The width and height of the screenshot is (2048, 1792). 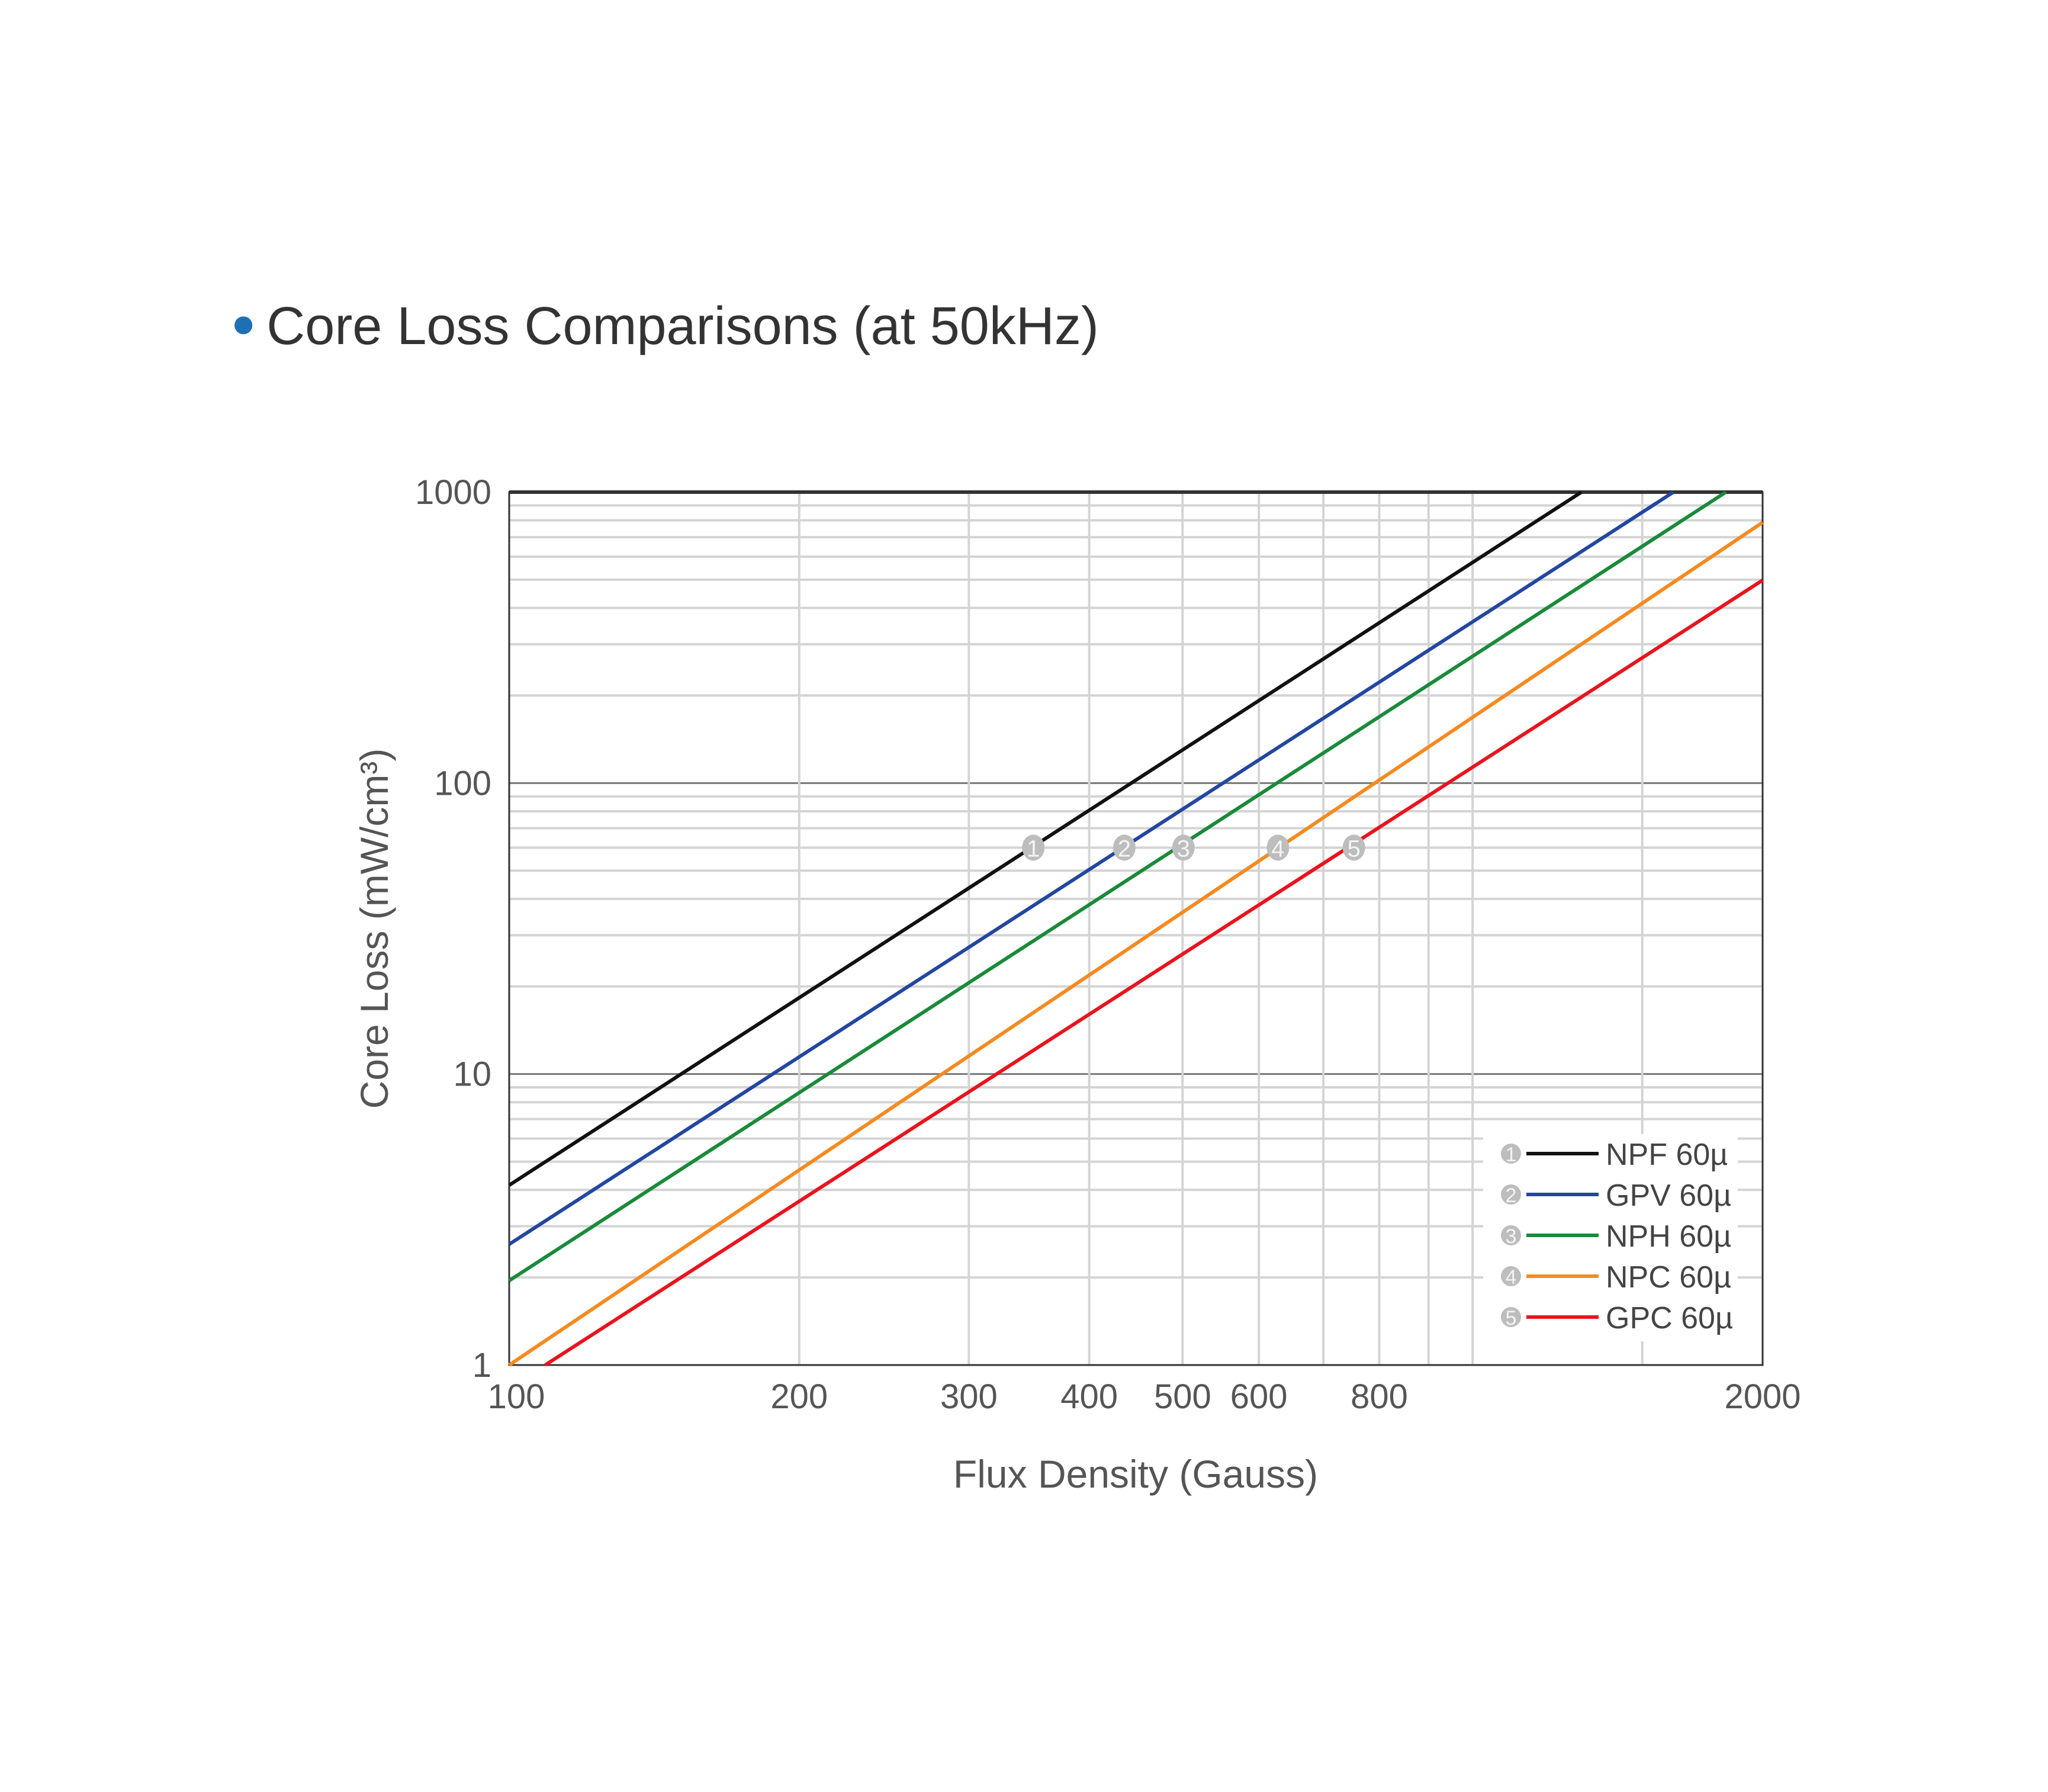 I want to click on x-tick-label: 2000, so click(x=1763, y=1397).